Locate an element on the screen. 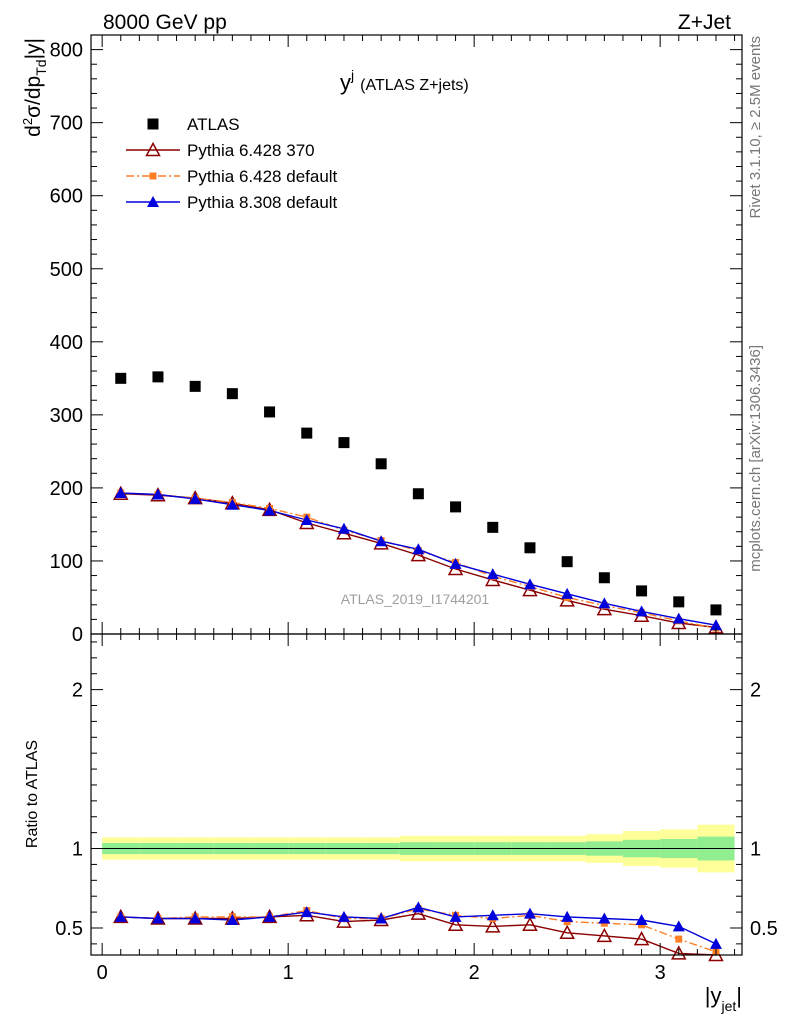 The image size is (786, 1024). ratio-series-lines is located at coordinates (418, 931).